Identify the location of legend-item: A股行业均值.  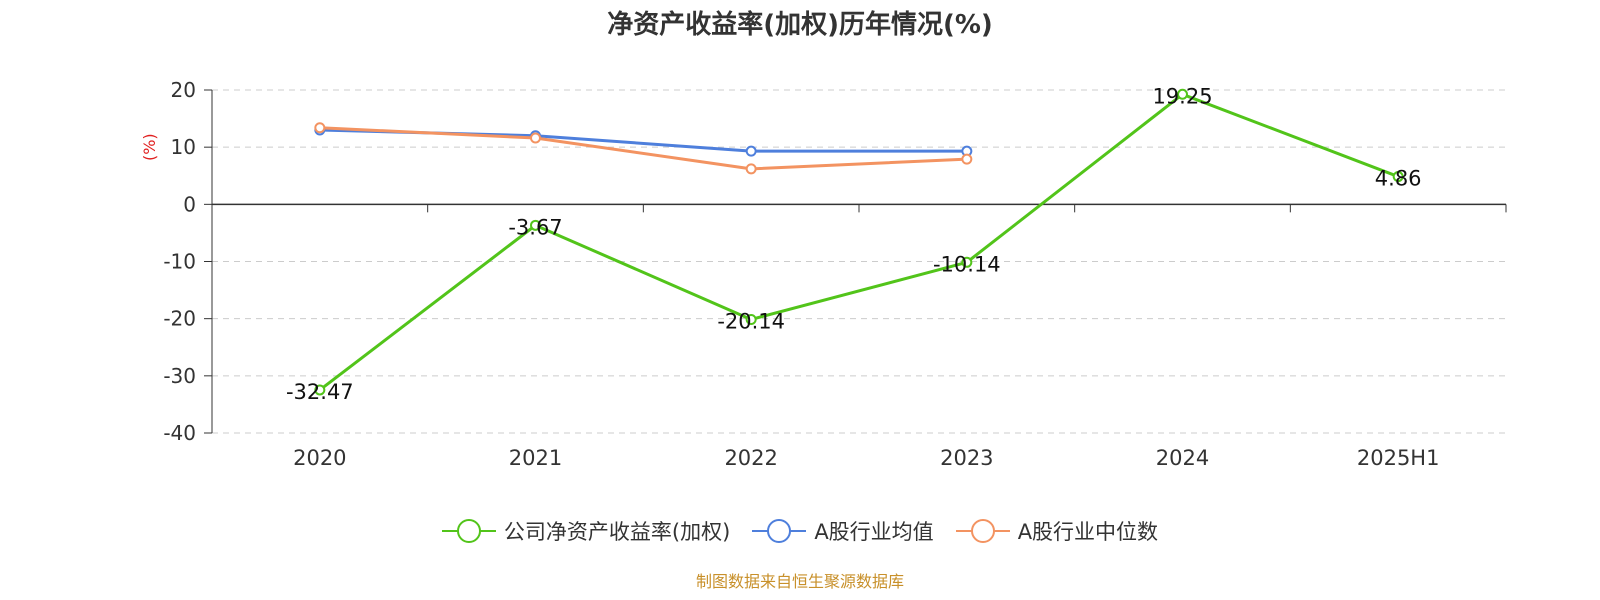
(843, 531).